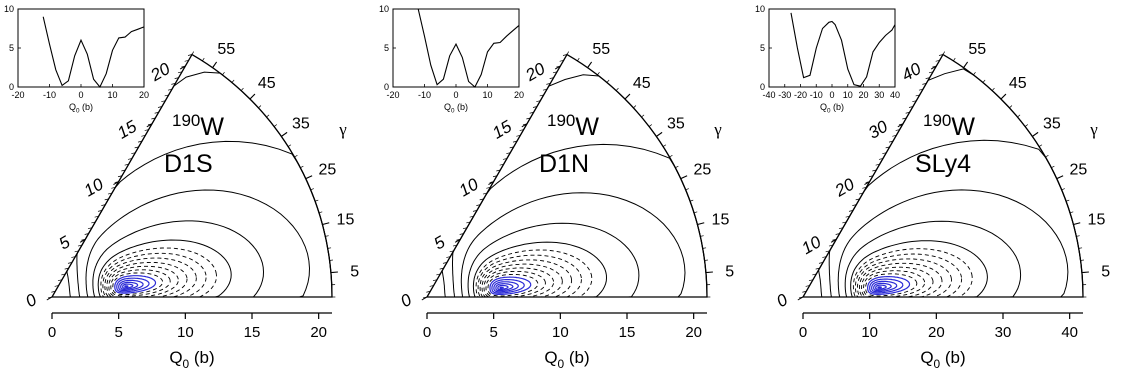  Describe the element at coordinates (188, 164) in the screenshot. I see `interaction-label: D1S` at that location.